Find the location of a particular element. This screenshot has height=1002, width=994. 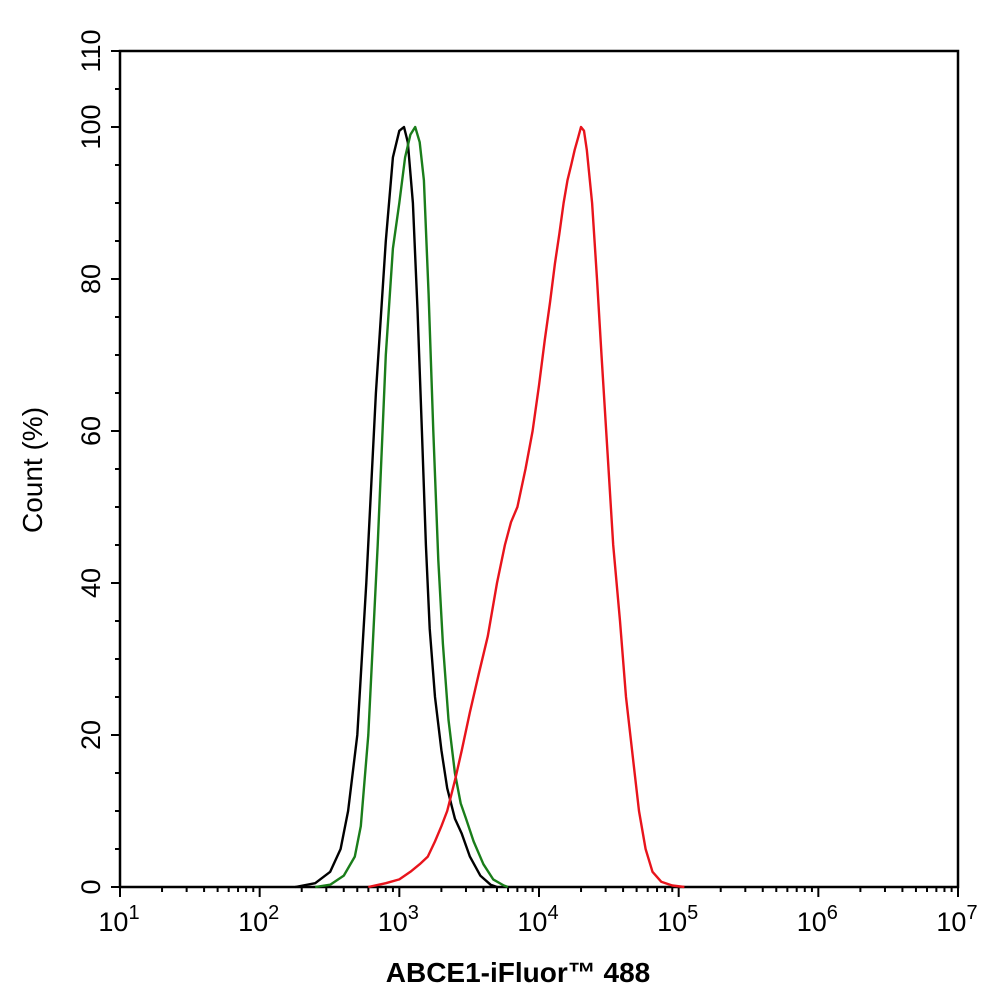

x-axis: 10¹ 10² 10³ 10⁴ 10⁵ 10⁶ 10⁷ is located at coordinates (538, 912).